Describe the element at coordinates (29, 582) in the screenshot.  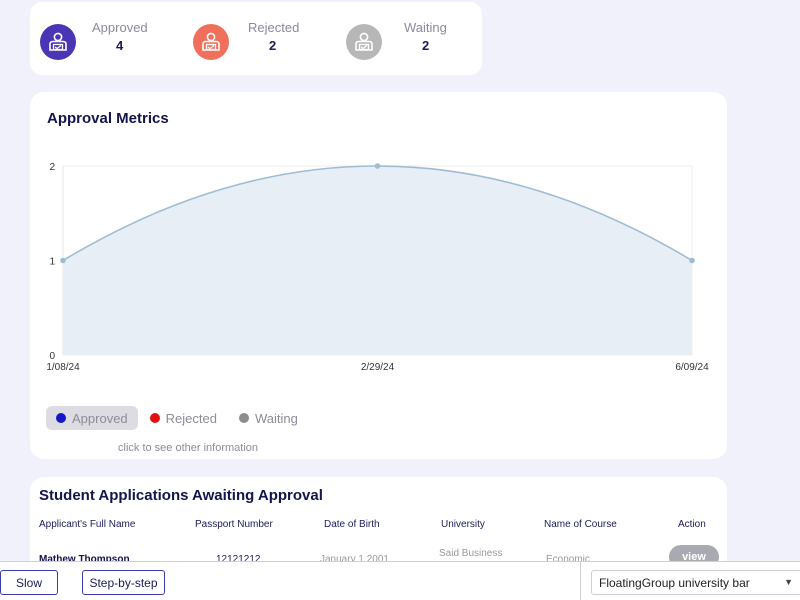
I see `slow-button: Slow` at that location.